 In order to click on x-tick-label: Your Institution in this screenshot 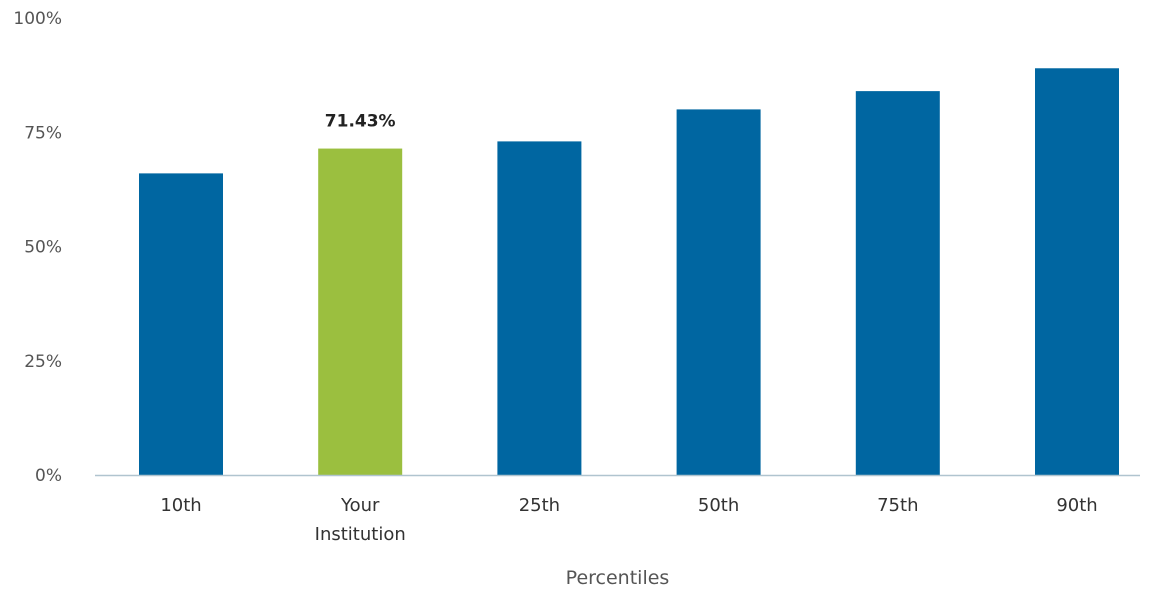, I will do `click(360, 520)`.